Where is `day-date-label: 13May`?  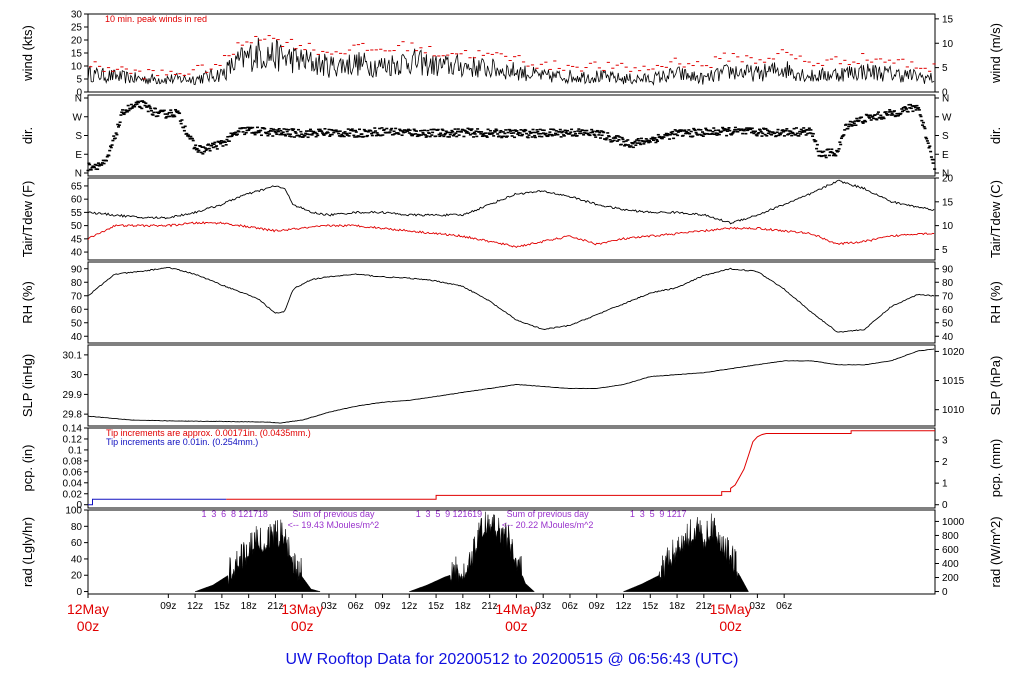
day-date-label: 13May is located at coordinates (302, 609).